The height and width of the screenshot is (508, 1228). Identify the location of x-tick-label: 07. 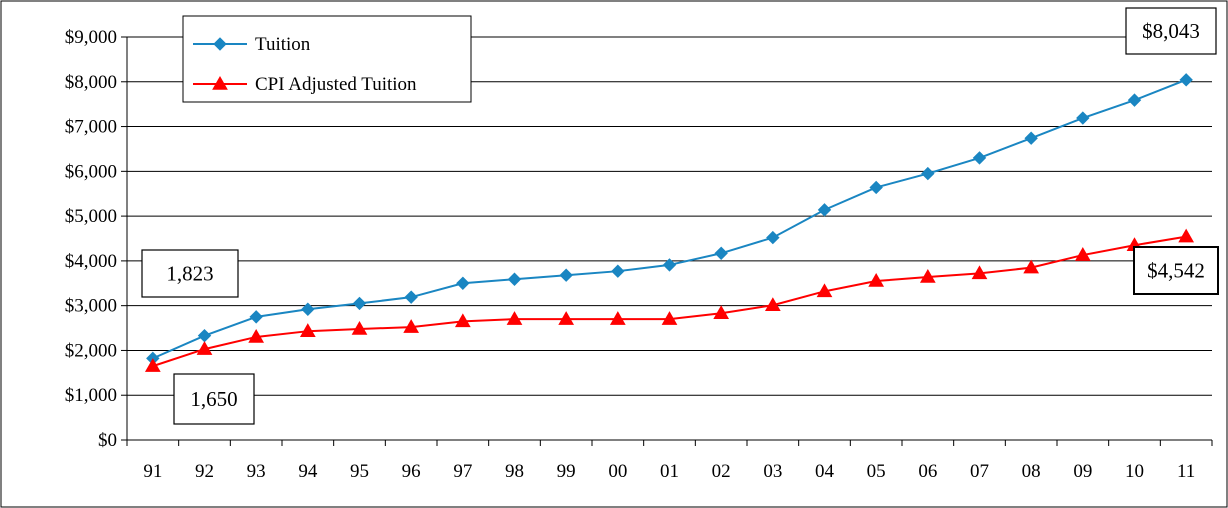
(979, 471).